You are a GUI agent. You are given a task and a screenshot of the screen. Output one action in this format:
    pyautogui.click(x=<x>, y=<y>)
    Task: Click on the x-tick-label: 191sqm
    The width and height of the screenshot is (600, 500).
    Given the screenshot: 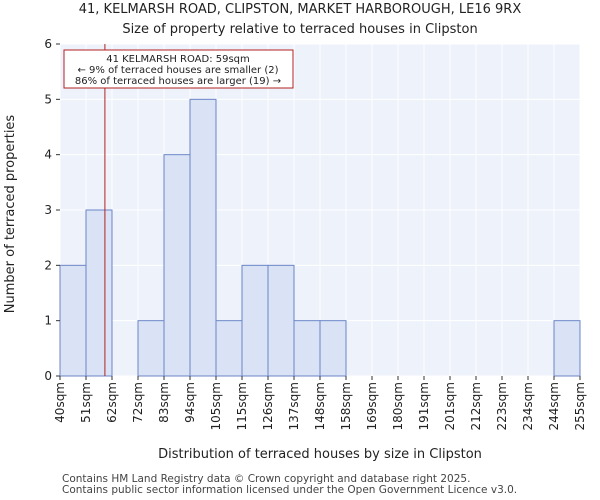 What is the action you would take?
    pyautogui.click(x=424, y=406)
    